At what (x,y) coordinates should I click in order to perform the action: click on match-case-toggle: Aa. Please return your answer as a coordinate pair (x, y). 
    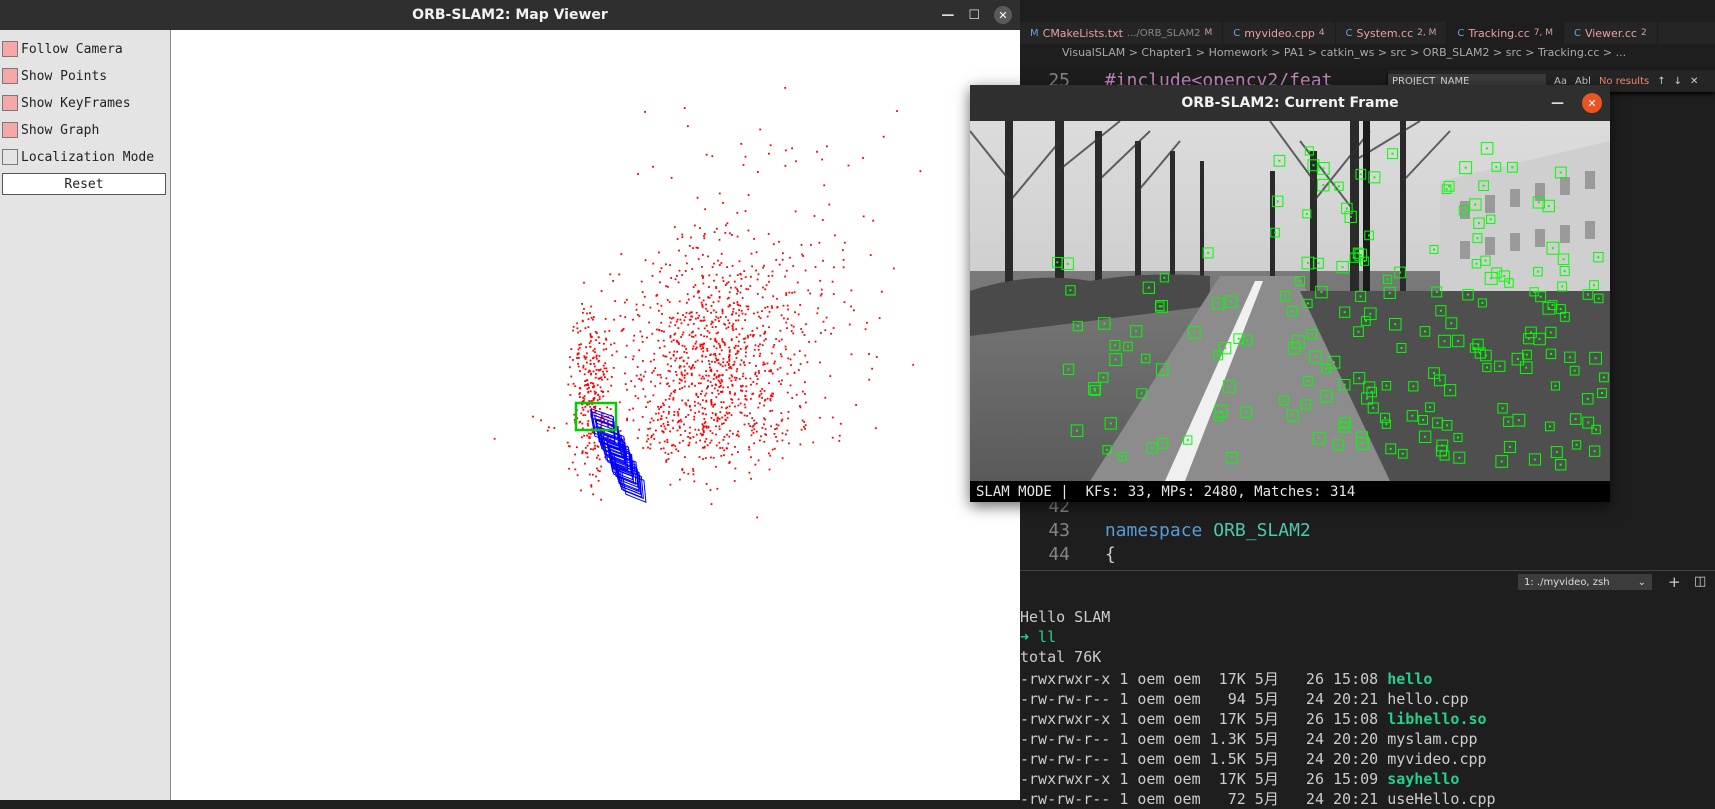
    Looking at the image, I should click on (1560, 81).